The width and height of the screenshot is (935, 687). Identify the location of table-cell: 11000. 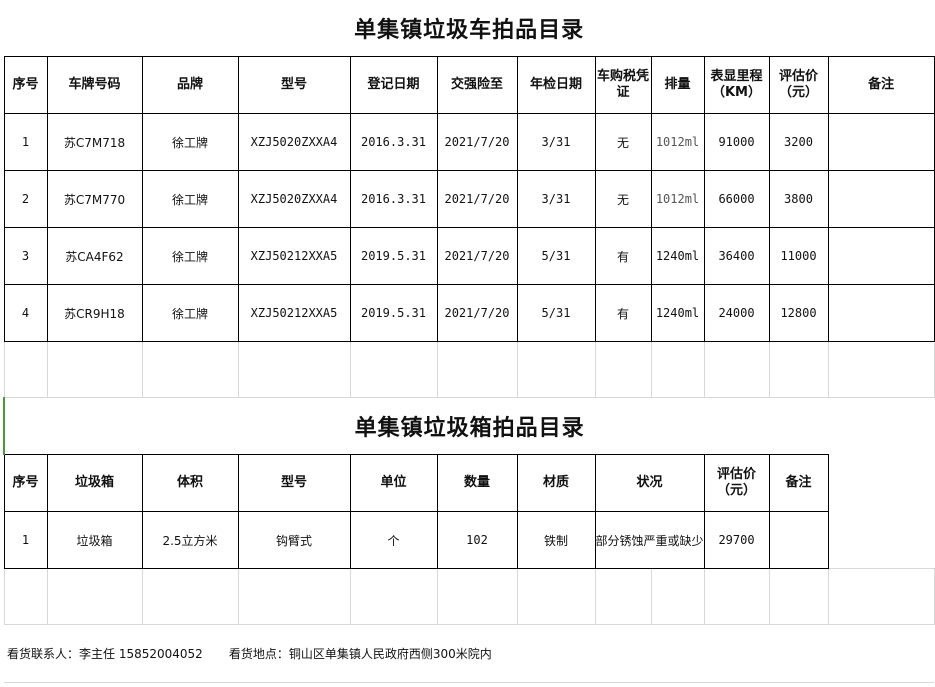
(798, 256).